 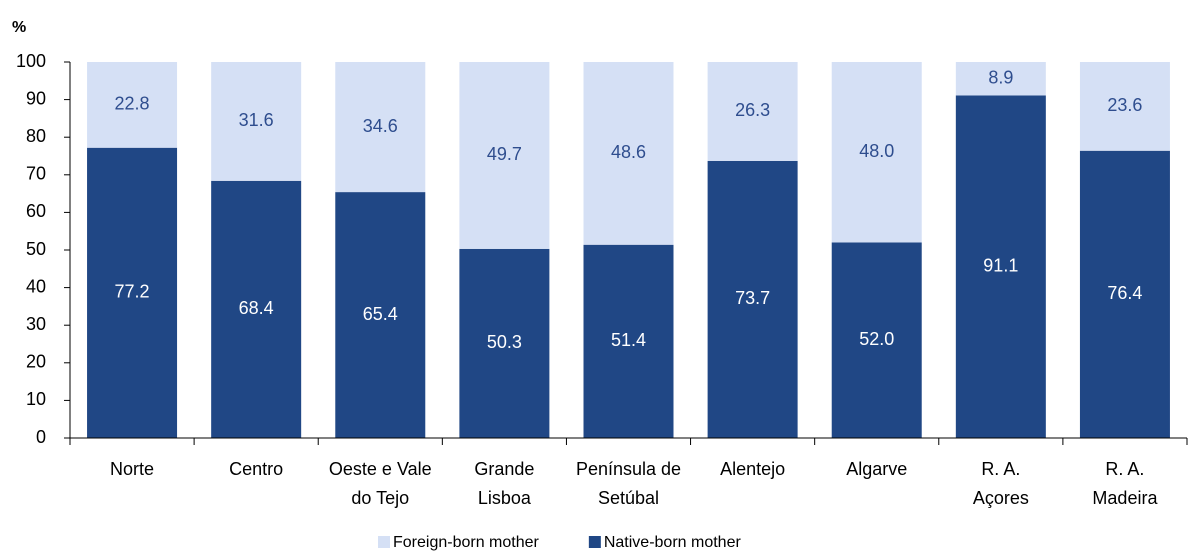 I want to click on value-label: 48.6, so click(x=628, y=152).